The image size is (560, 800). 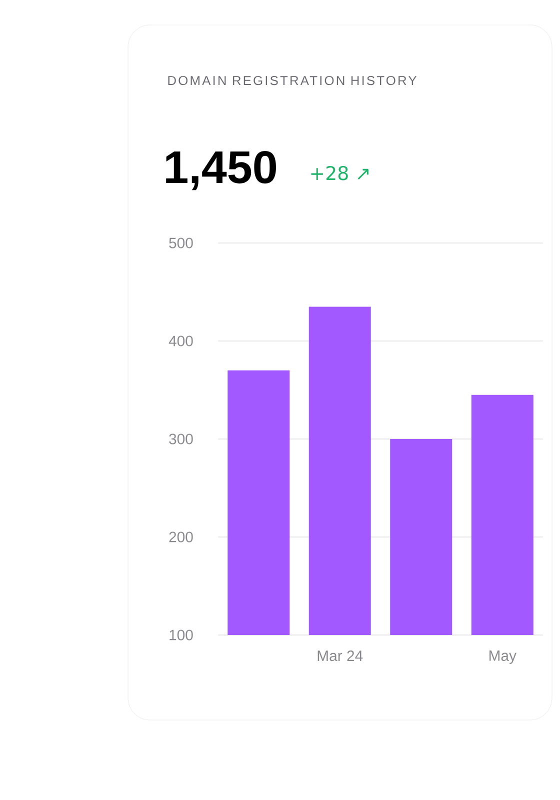 What do you see at coordinates (221, 170) in the screenshot?
I see `text: 1,450` at bounding box center [221, 170].